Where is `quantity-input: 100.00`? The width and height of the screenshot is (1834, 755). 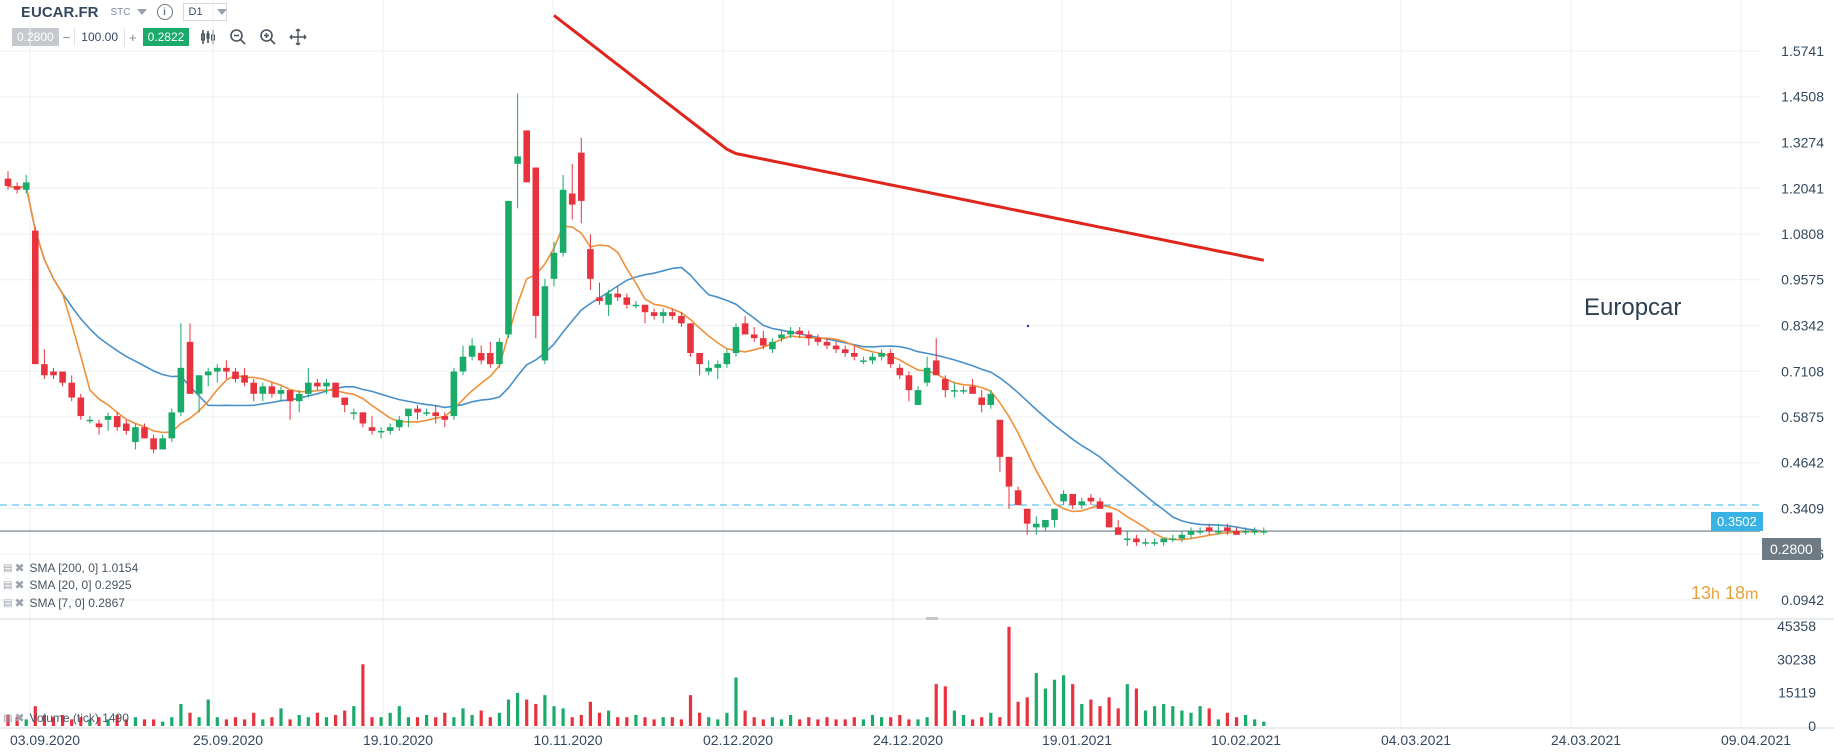 quantity-input: 100.00 is located at coordinates (99, 37).